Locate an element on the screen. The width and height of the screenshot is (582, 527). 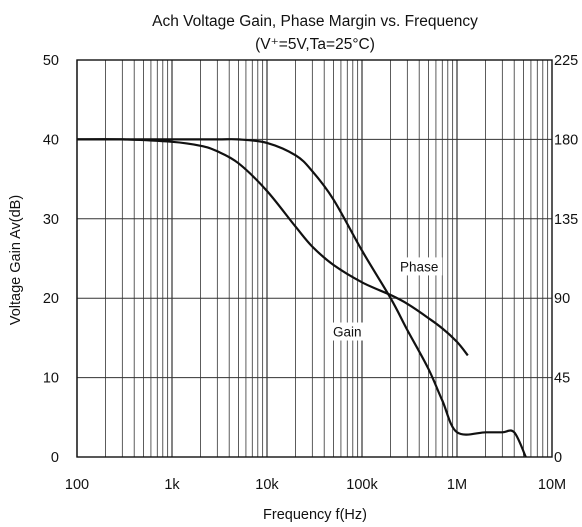
x-tick-label: 100k is located at coordinates (362, 485).